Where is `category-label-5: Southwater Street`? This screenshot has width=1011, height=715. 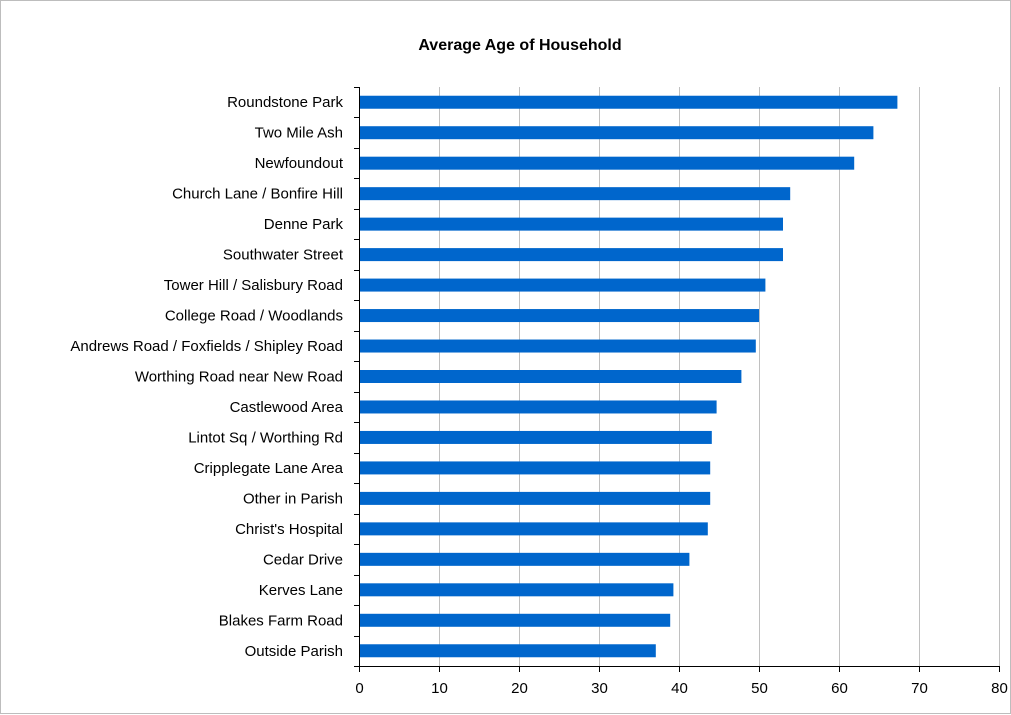
category-label-5: Southwater Street is located at coordinates (283, 255).